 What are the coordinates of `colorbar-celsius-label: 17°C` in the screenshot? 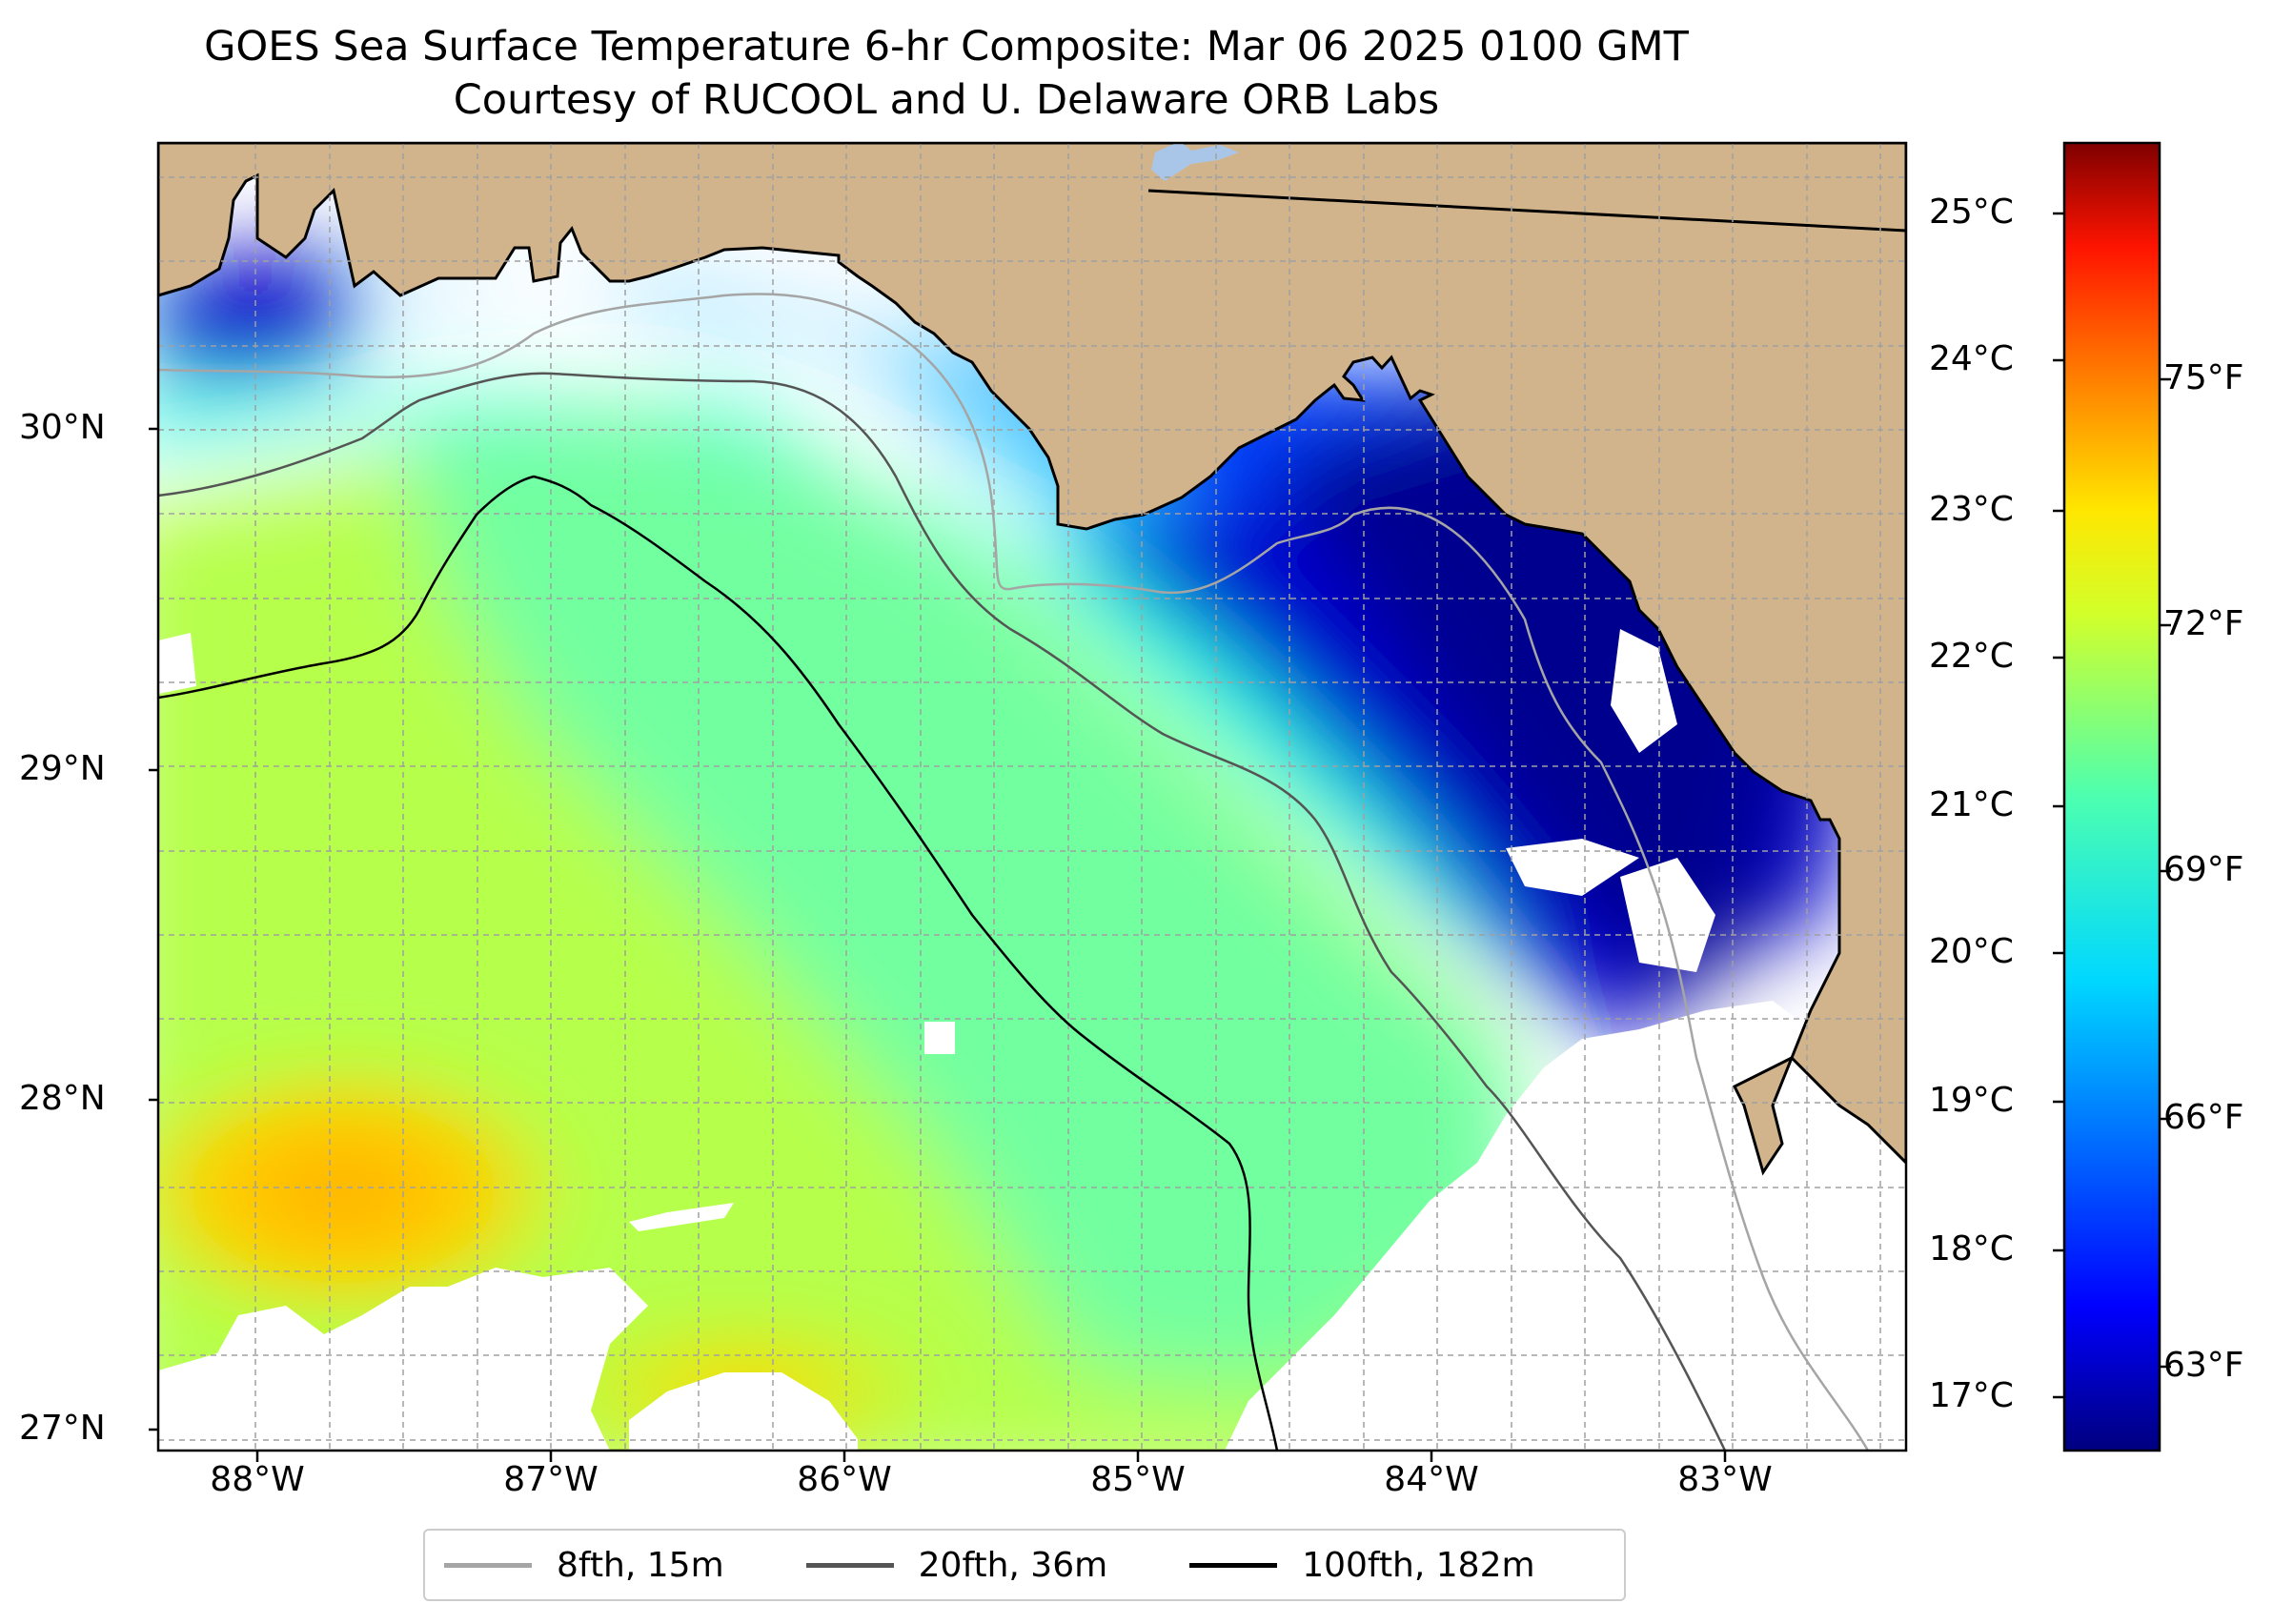 It's located at (1972, 1395).